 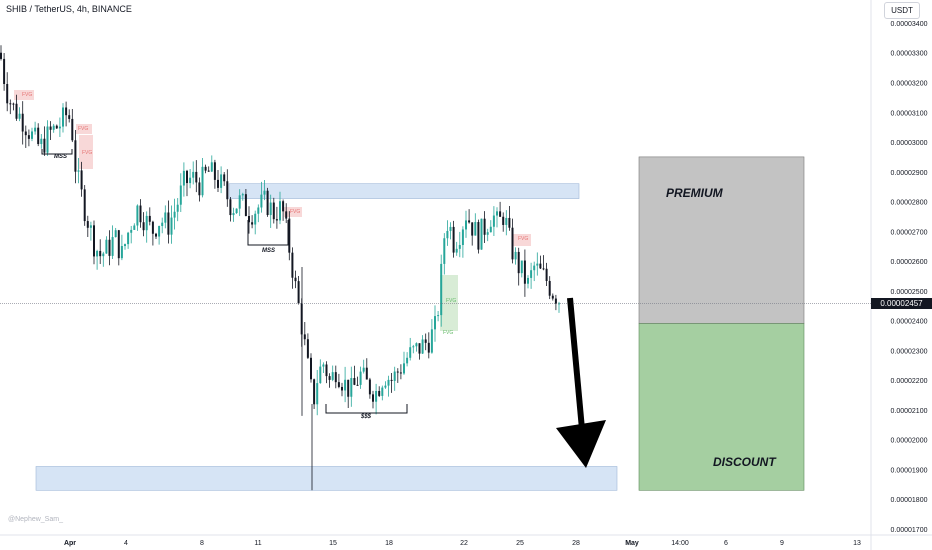 What do you see at coordinates (909, 24) in the screenshot?
I see `y-tick-label: 0.00003400` at bounding box center [909, 24].